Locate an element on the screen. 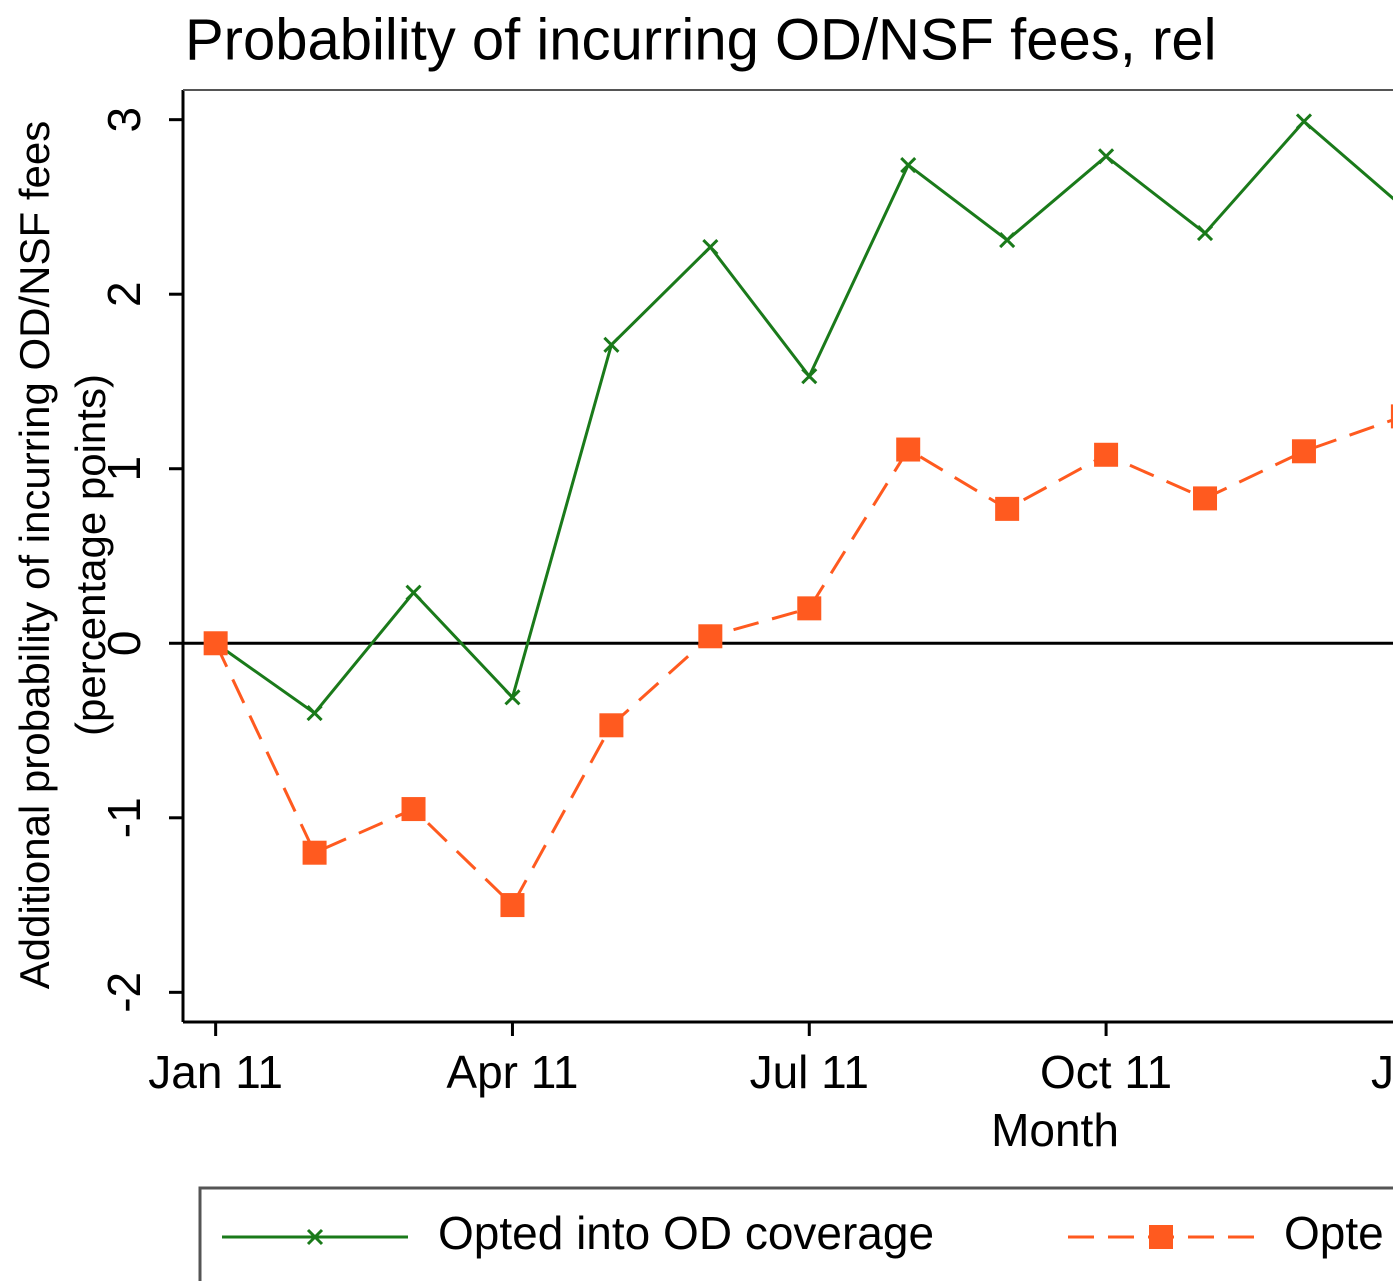 The height and width of the screenshot is (1281, 1393). y-tick-label: 3 is located at coordinates (124, 120).